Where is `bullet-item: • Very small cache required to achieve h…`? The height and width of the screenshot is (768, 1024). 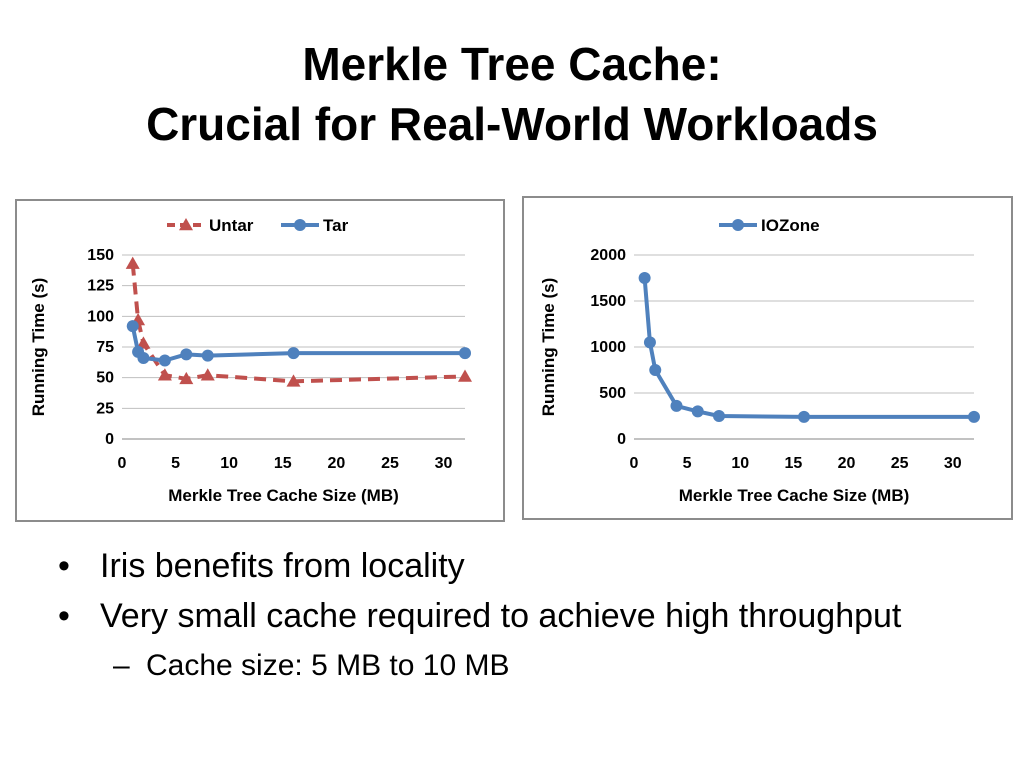 bullet-item: • Very small cache required to achieve h… is located at coordinates (508, 616).